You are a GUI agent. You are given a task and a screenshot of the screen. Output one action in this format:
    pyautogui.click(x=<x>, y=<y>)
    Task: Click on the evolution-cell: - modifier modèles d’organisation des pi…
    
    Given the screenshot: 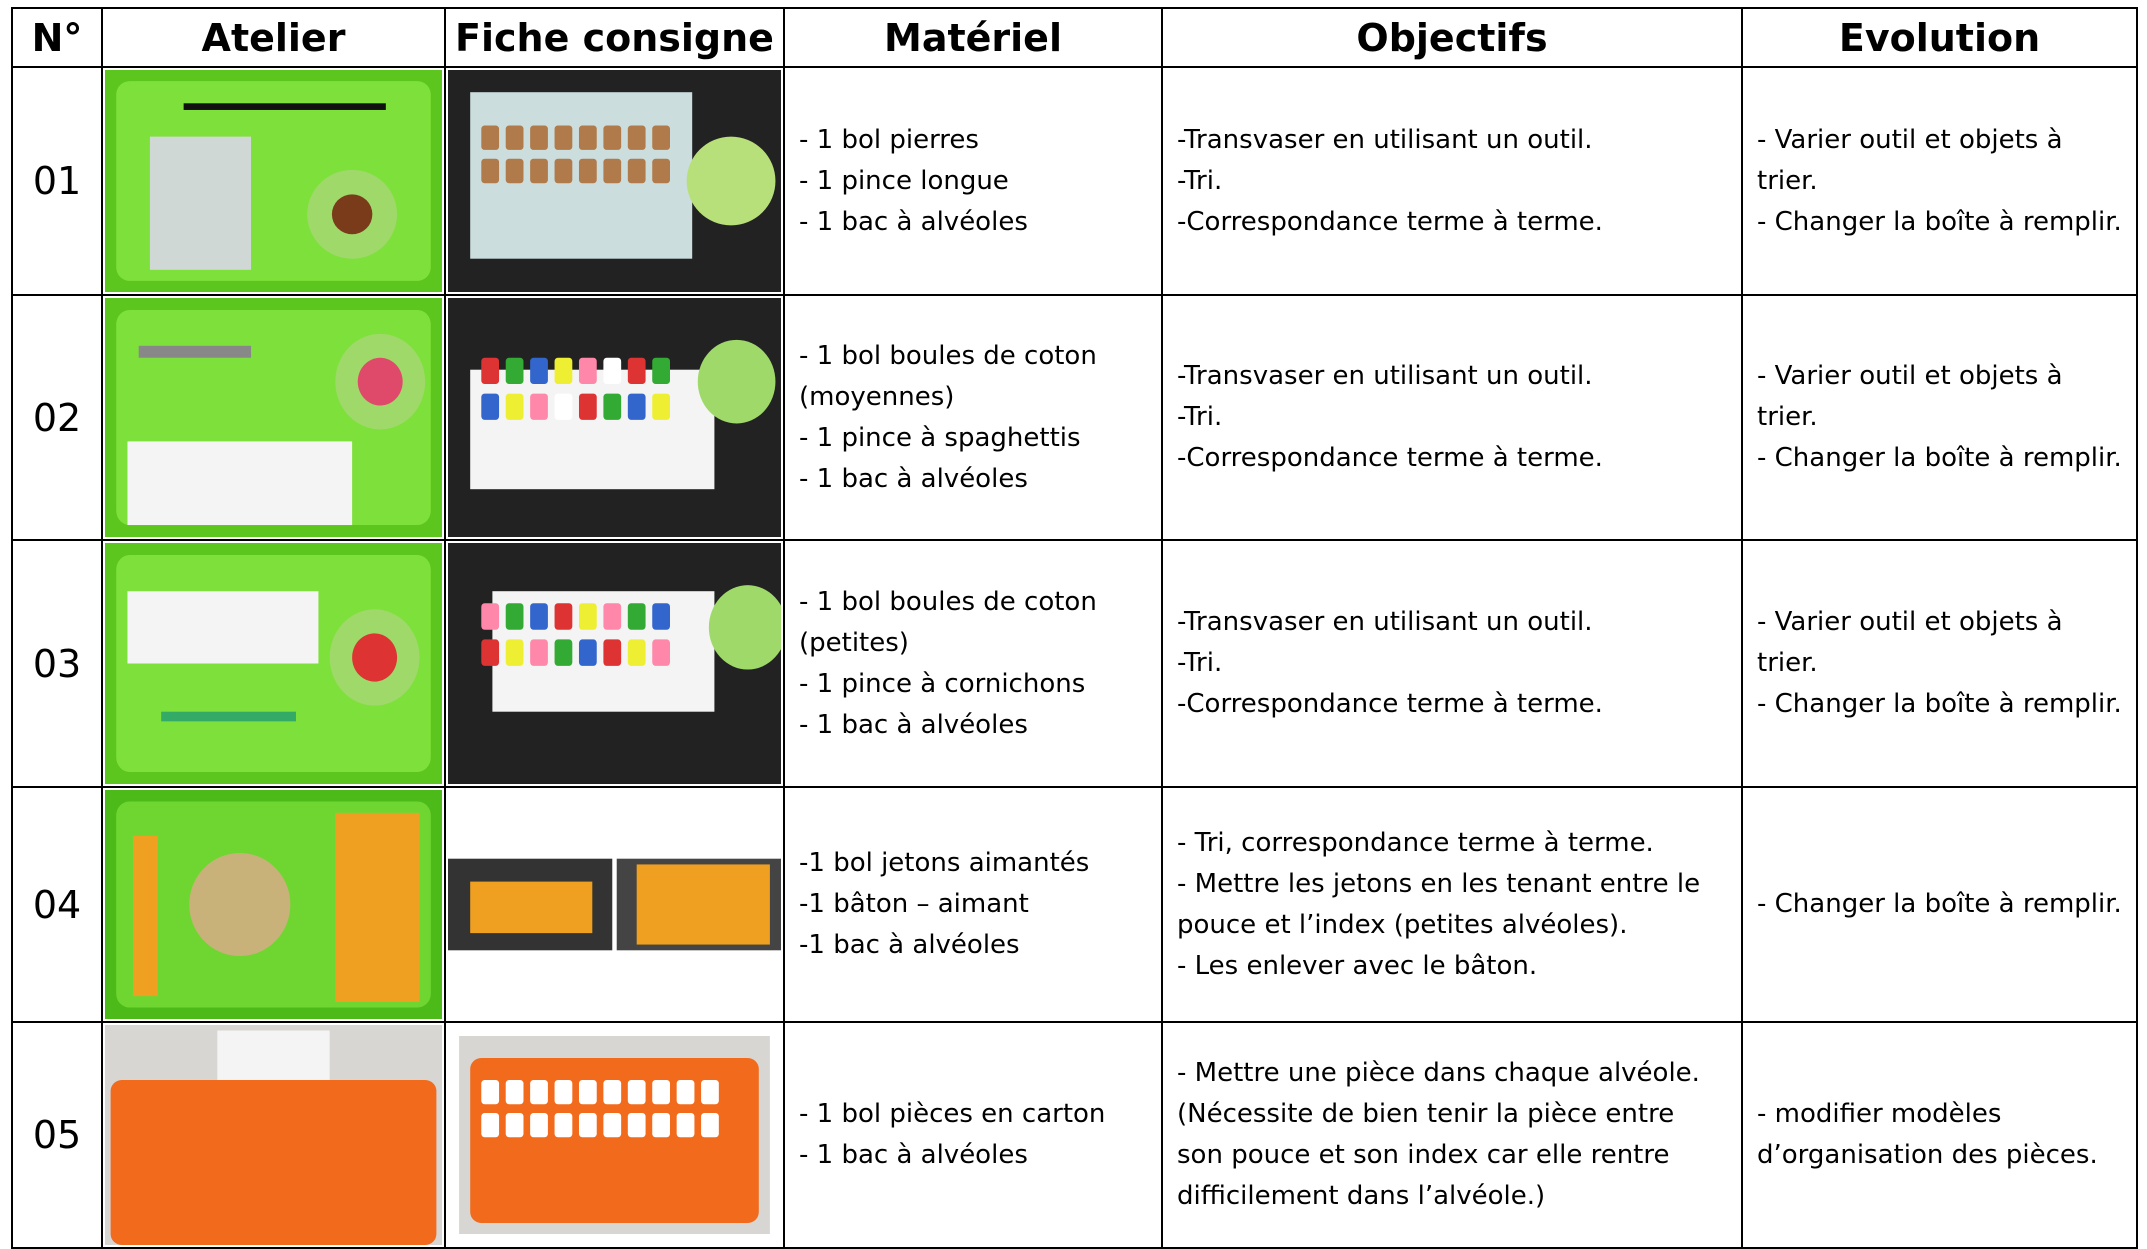 What is the action you would take?
    pyautogui.click(x=1939, y=1135)
    